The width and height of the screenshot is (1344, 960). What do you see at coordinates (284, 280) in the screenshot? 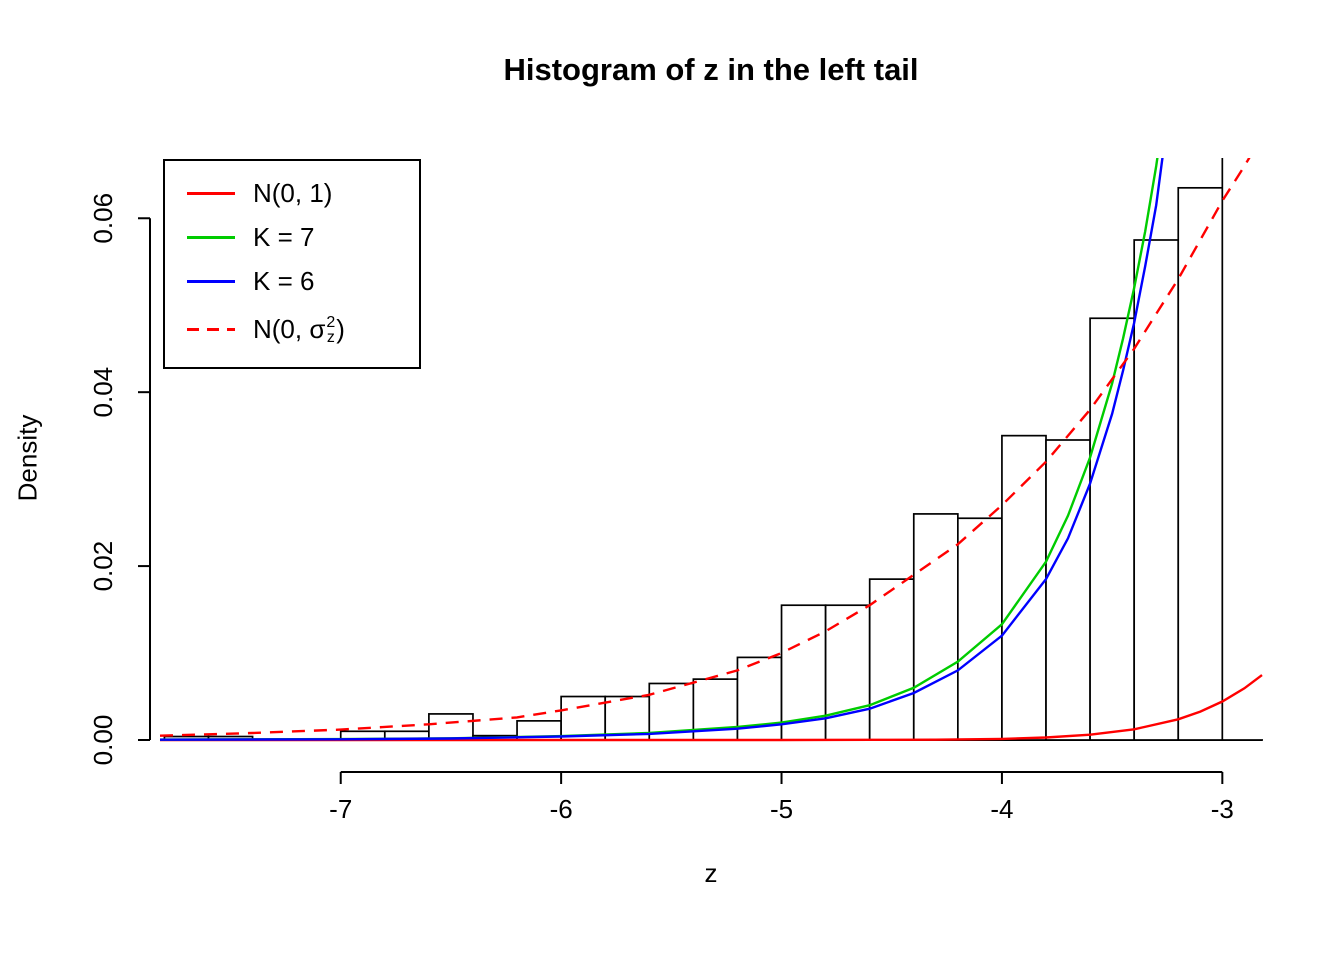
I see `legend-label-k6: K = 6` at bounding box center [284, 280].